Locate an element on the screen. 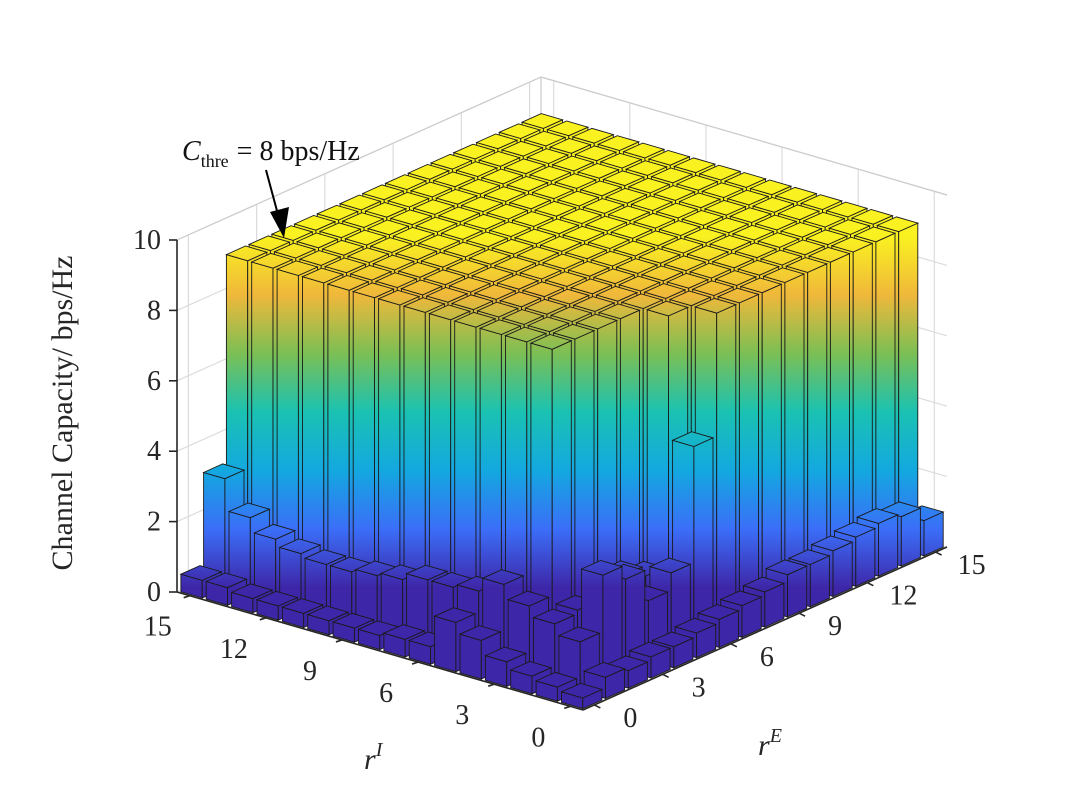  z-tick-label: 10 is located at coordinates (147, 240).